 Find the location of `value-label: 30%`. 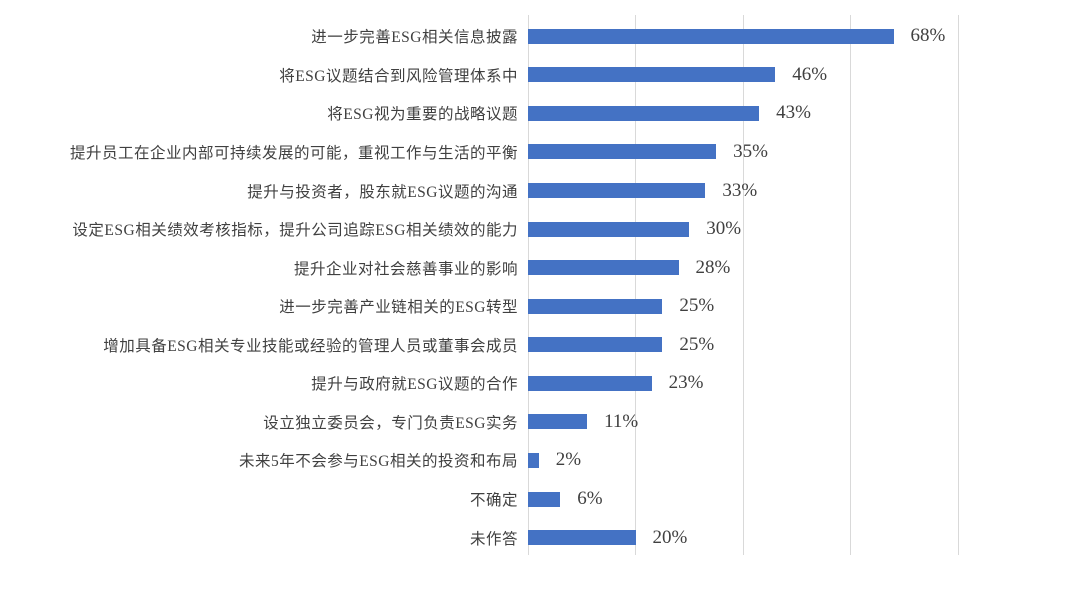

value-label: 30% is located at coordinates (724, 229).